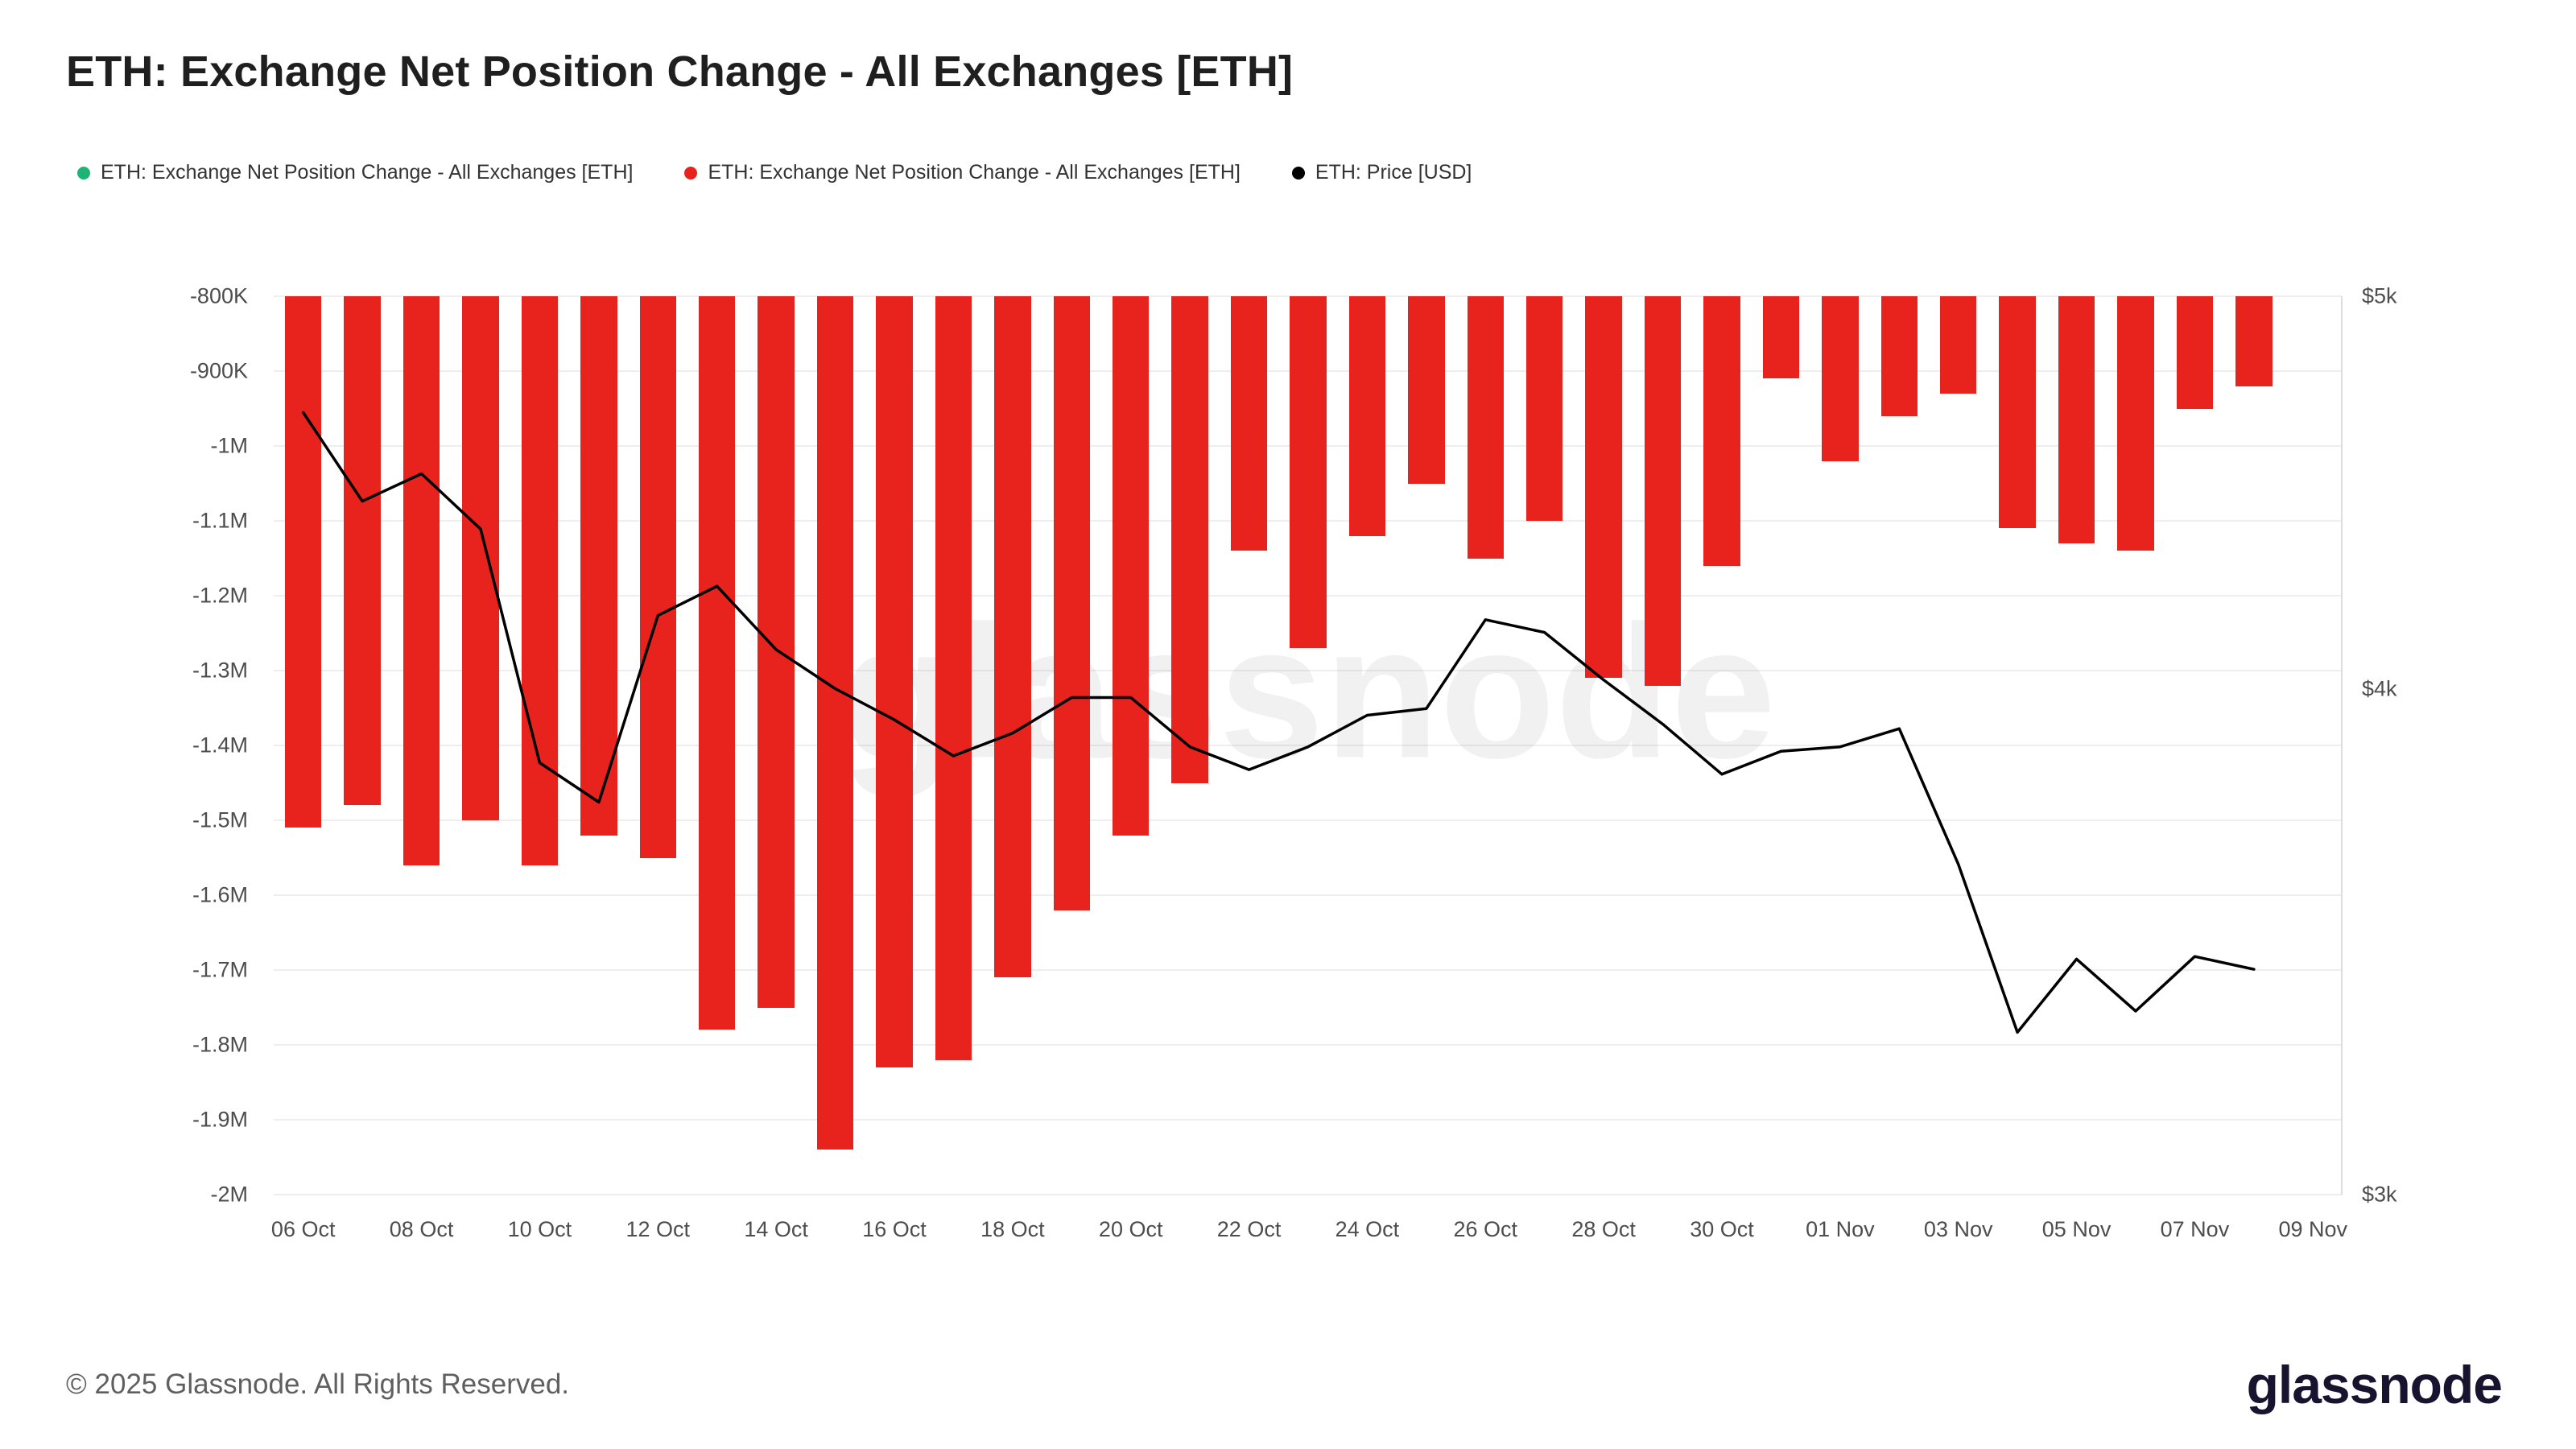 This screenshot has width=2576, height=1449. Describe the element at coordinates (218, 295) in the screenshot. I see `y-axis-left-label: -800K` at that location.